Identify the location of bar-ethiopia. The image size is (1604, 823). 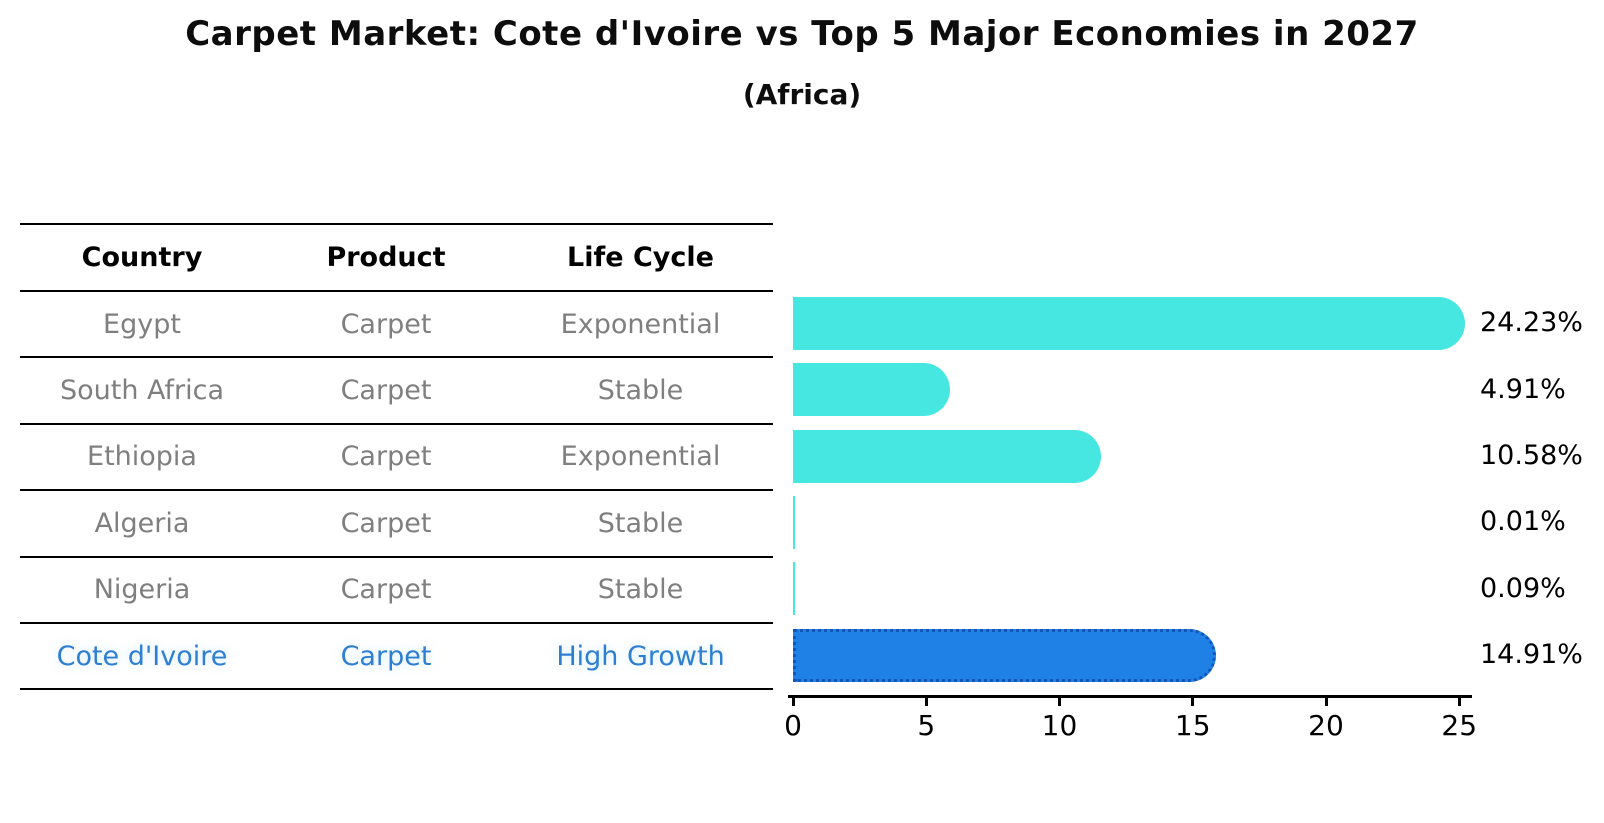
(947, 456).